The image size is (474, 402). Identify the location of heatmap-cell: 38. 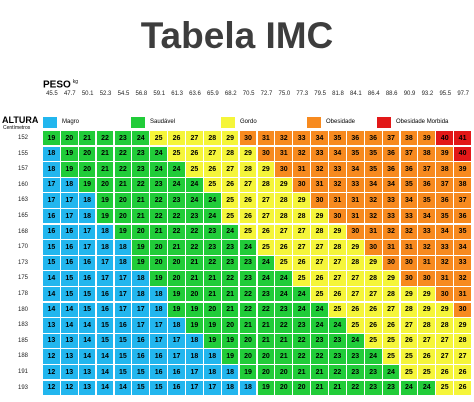
(445, 169).